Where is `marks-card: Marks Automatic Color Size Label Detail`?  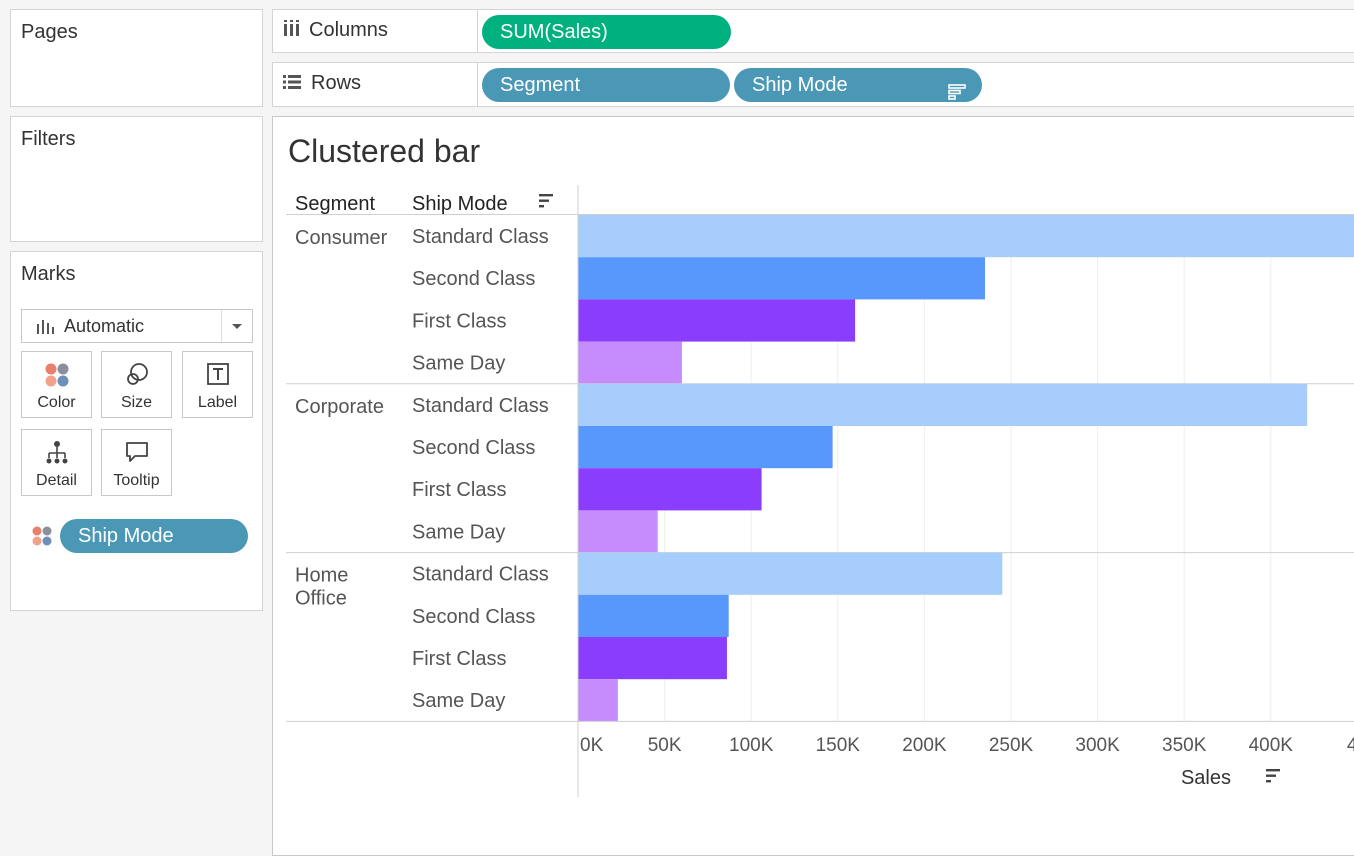 marks-card: Marks Automatic Color Size Label Detail is located at coordinates (136, 431).